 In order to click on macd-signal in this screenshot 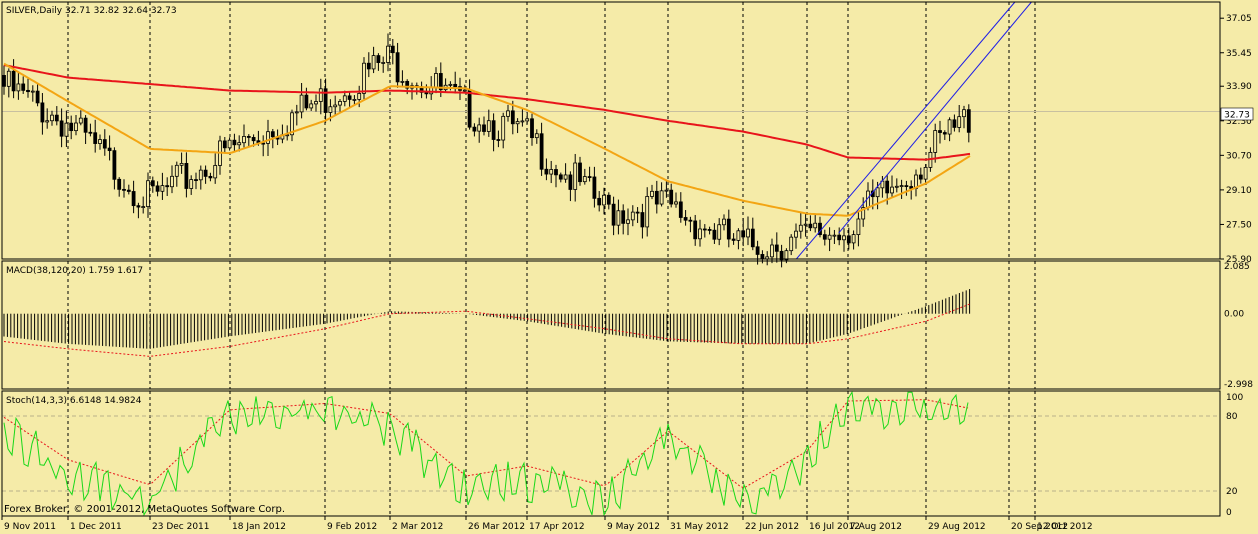, I will do `click(487, 330)`.